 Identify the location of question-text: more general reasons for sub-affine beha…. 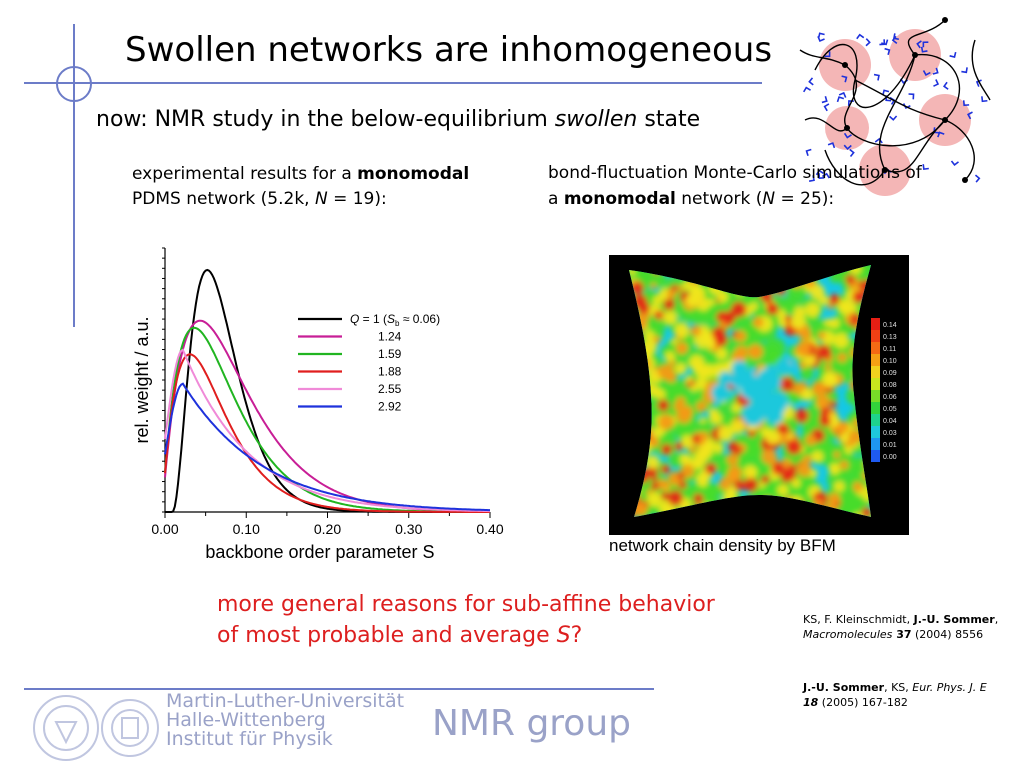
(466, 620).